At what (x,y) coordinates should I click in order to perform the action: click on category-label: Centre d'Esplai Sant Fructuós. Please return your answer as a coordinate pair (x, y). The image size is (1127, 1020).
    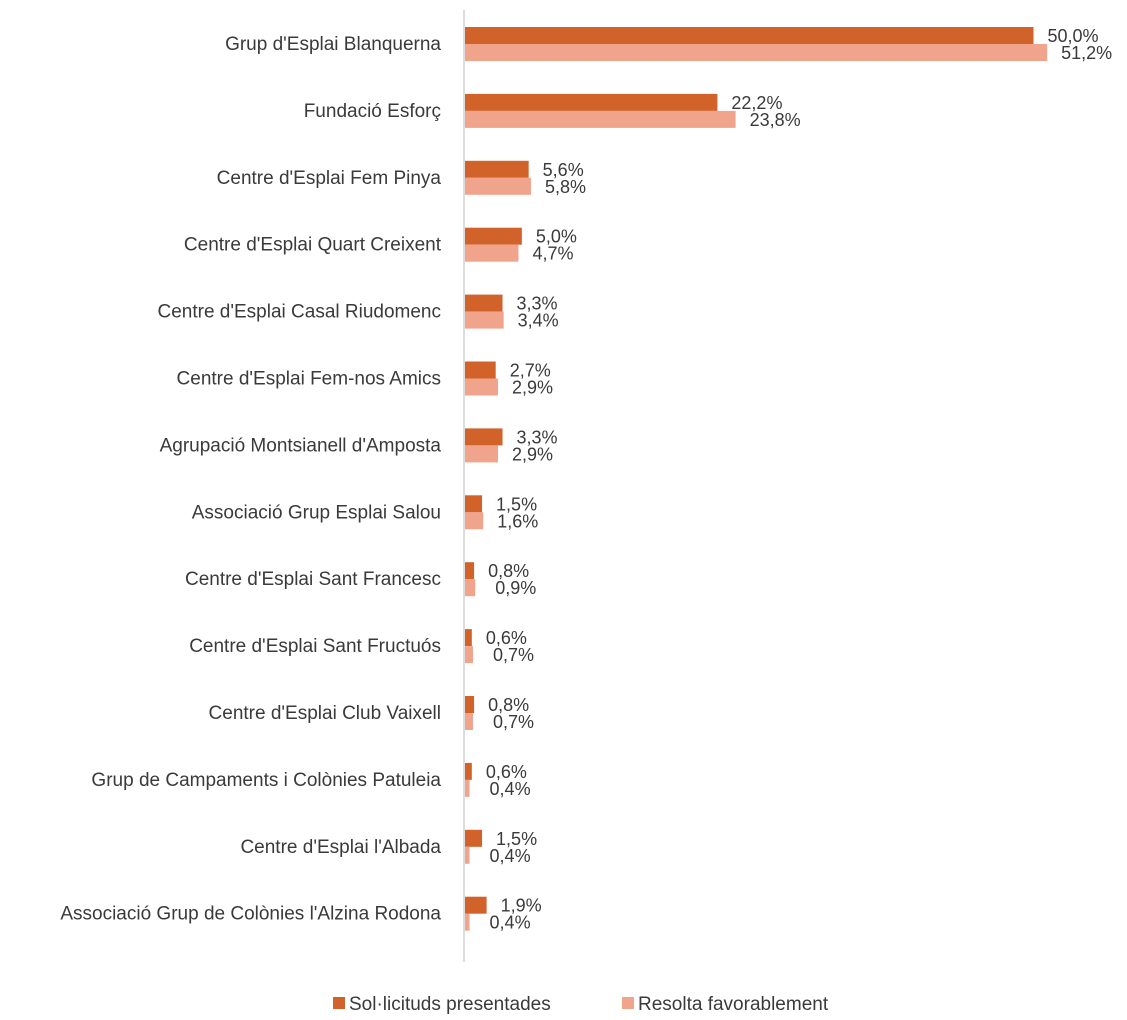
    Looking at the image, I should click on (315, 646).